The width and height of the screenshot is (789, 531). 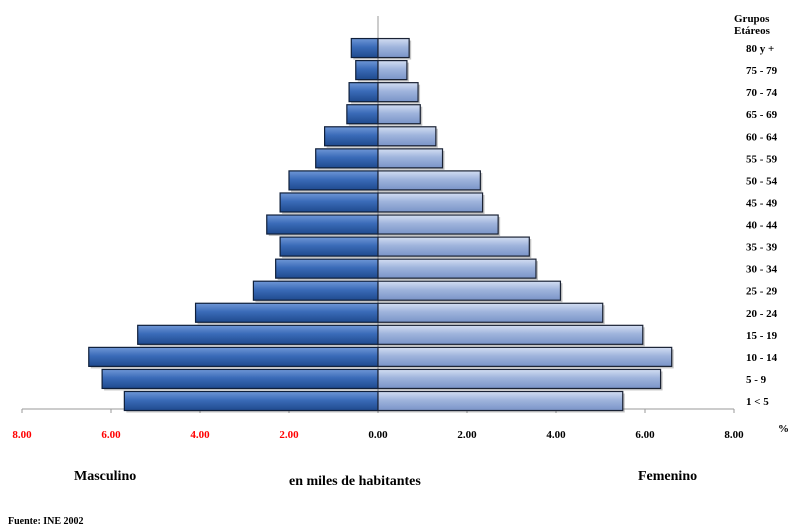 What do you see at coordinates (762, 203) in the screenshot?
I see `age-group-label: 45 - 49` at bounding box center [762, 203].